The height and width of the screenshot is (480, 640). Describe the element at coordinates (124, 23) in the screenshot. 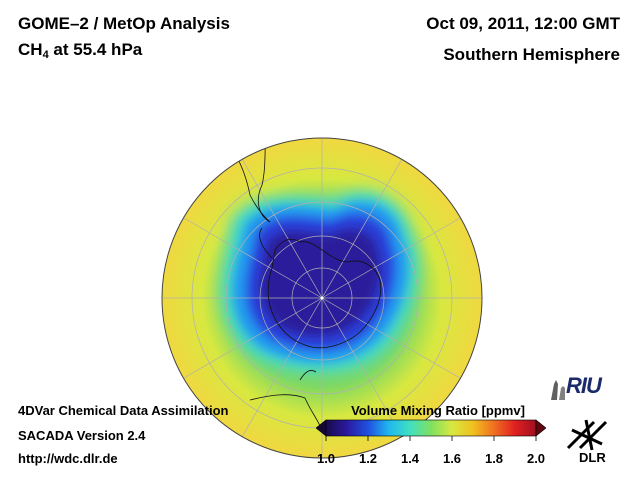

I see `title: GOME–2 / MetOp Analysis` at that location.